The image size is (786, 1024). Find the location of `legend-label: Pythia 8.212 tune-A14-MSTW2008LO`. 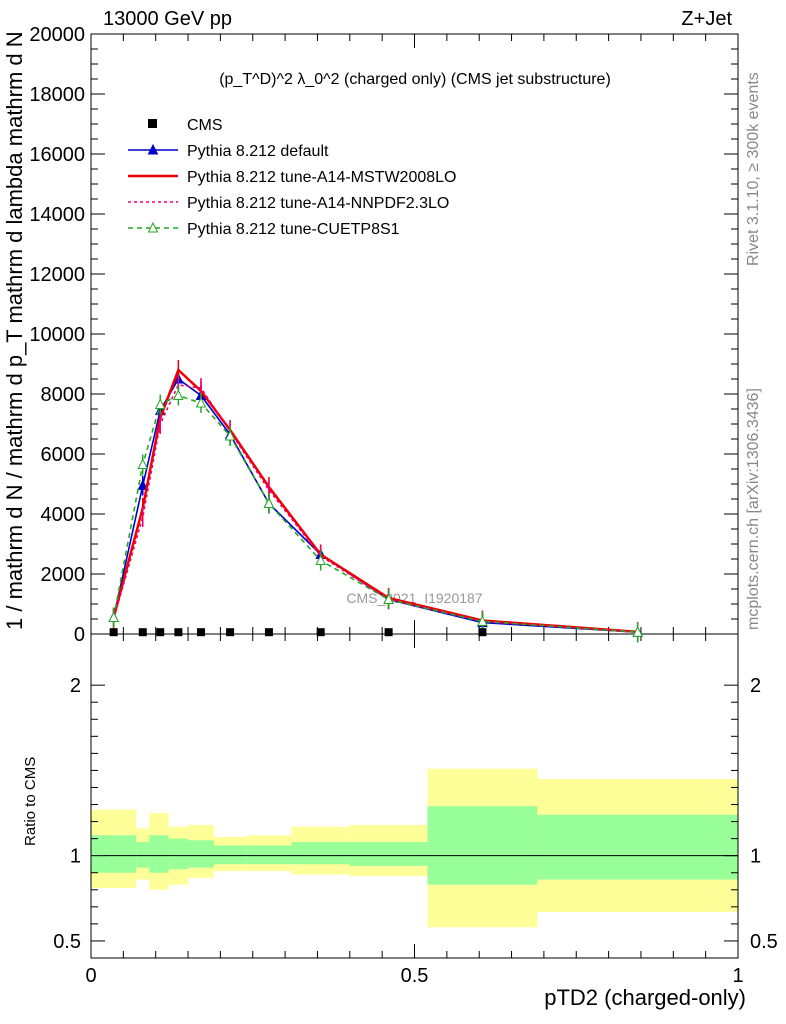

legend-label: Pythia 8.212 tune-A14-MSTW2008LO is located at coordinates (321, 177).